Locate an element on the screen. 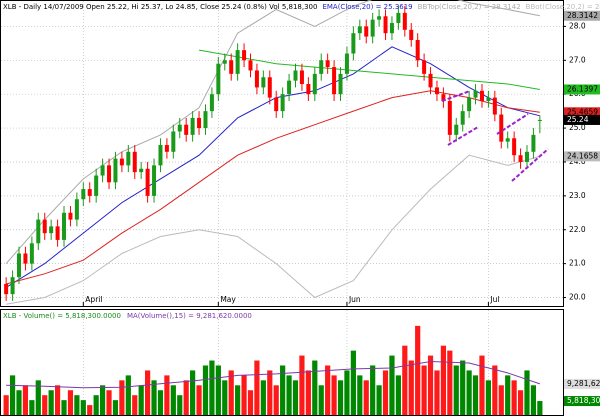 Image resolution: width=600 pixels, height=416 pixels. x-tick-label: May is located at coordinates (228, 299).